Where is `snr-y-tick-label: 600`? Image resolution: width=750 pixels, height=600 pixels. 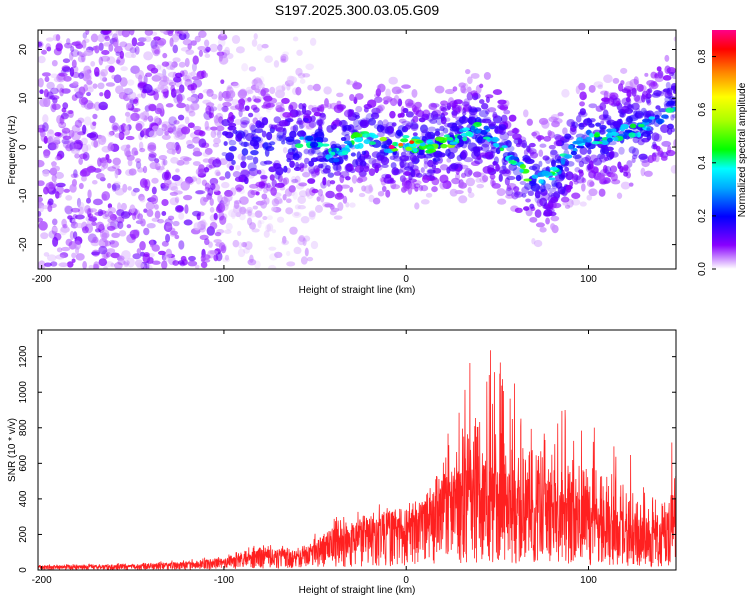 snr-y-tick-label: 600 is located at coordinates (23, 463).